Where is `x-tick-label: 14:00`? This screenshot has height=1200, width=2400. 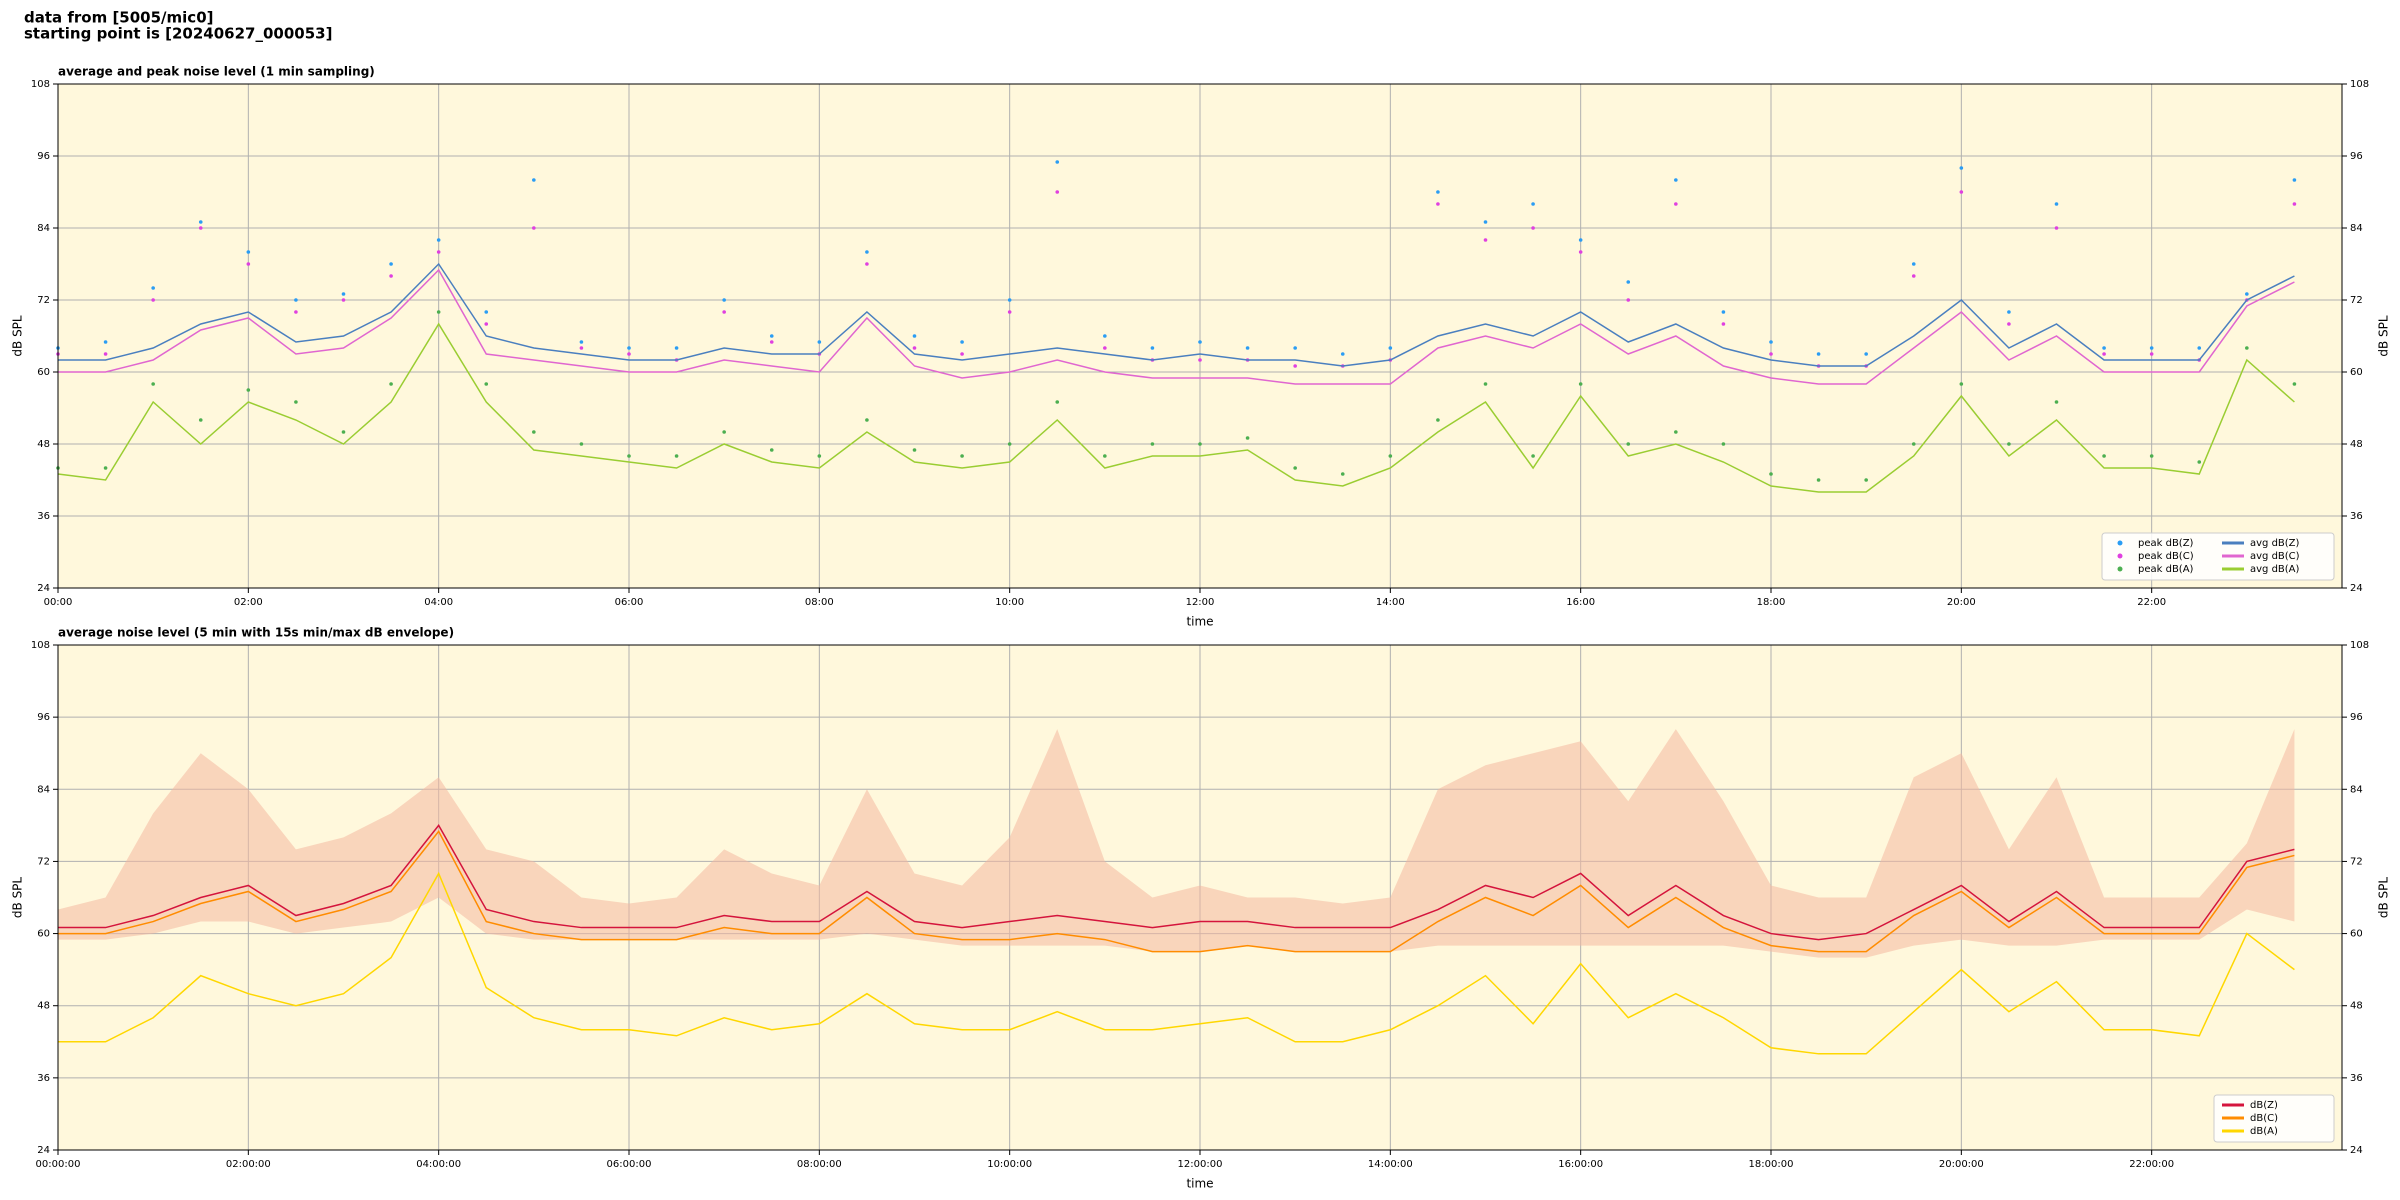
x-tick-label: 14:00 is located at coordinates (1390, 602).